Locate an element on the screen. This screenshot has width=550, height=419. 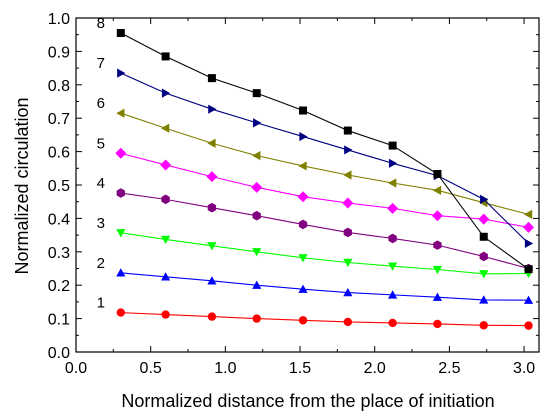
y-tick-label: 0.6 is located at coordinates (59, 153).